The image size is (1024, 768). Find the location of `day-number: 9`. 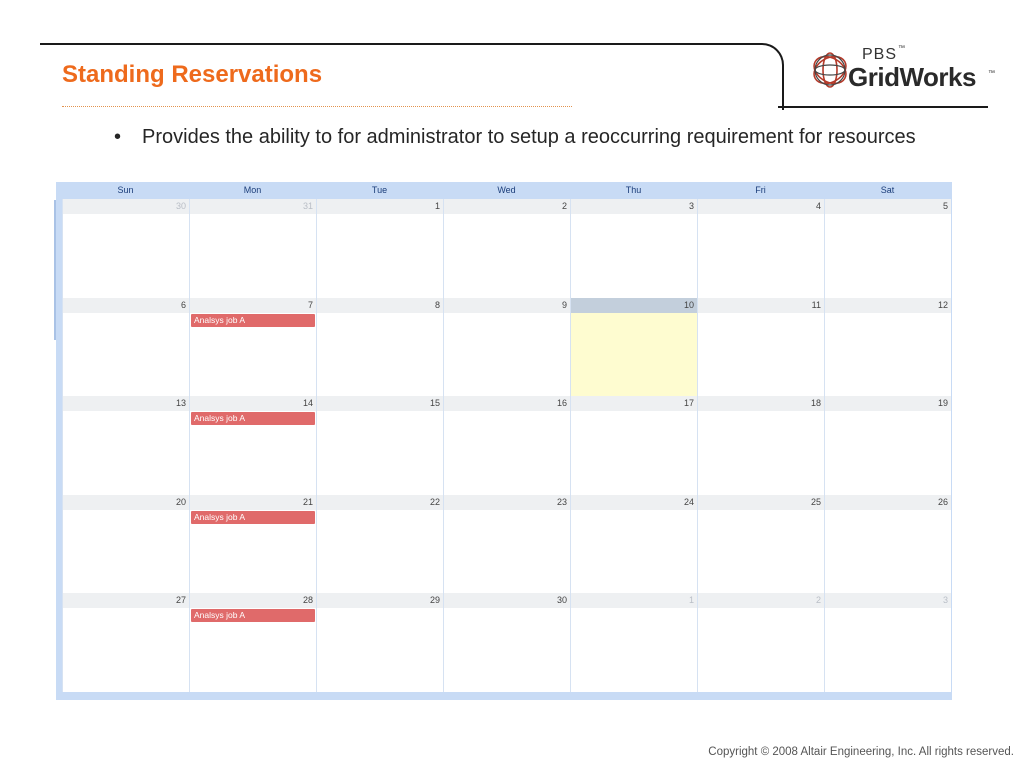

day-number: 9 is located at coordinates (507, 305).